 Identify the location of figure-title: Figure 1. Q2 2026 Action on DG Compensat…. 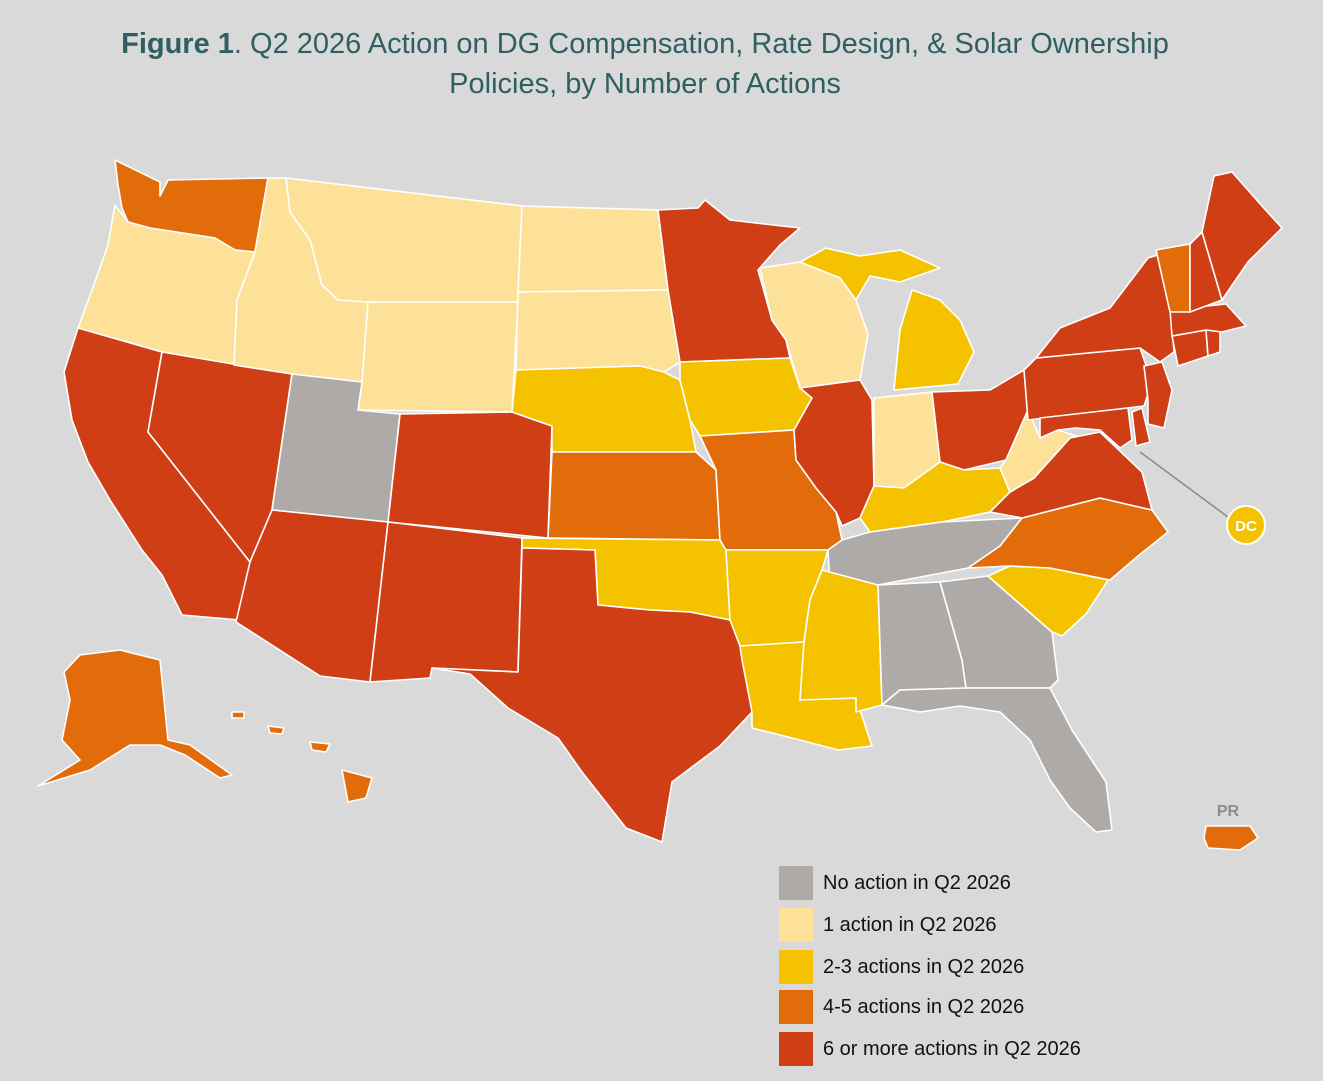
(645, 64).